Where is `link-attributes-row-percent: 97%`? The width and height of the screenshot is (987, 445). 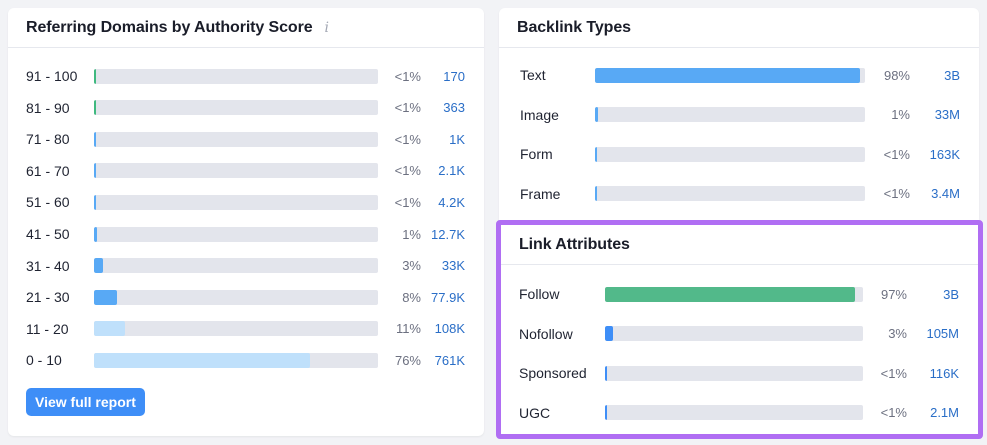 link-attributes-row-percent: 97% is located at coordinates (893, 294).